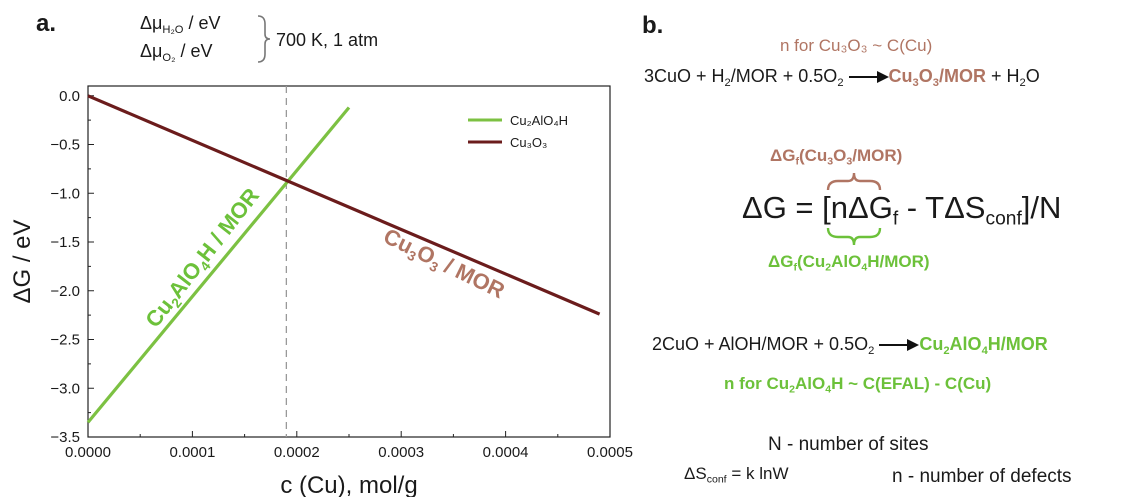 The image size is (1131, 497). I want to click on conditions-value: 700 K, 1 atm, so click(327, 40).